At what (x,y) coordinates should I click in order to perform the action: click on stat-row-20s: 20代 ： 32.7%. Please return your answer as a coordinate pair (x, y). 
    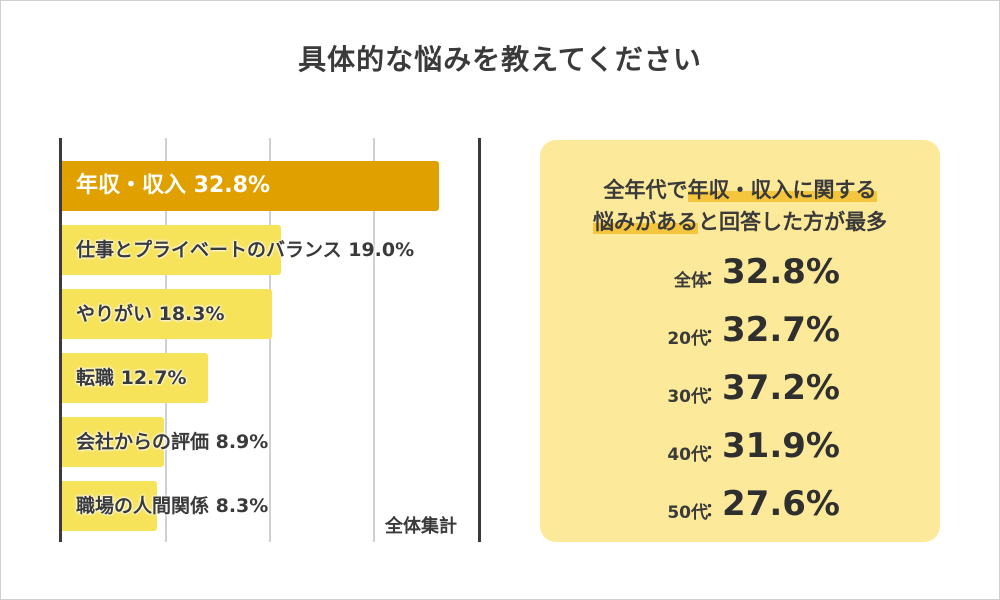
    Looking at the image, I should click on (740, 335).